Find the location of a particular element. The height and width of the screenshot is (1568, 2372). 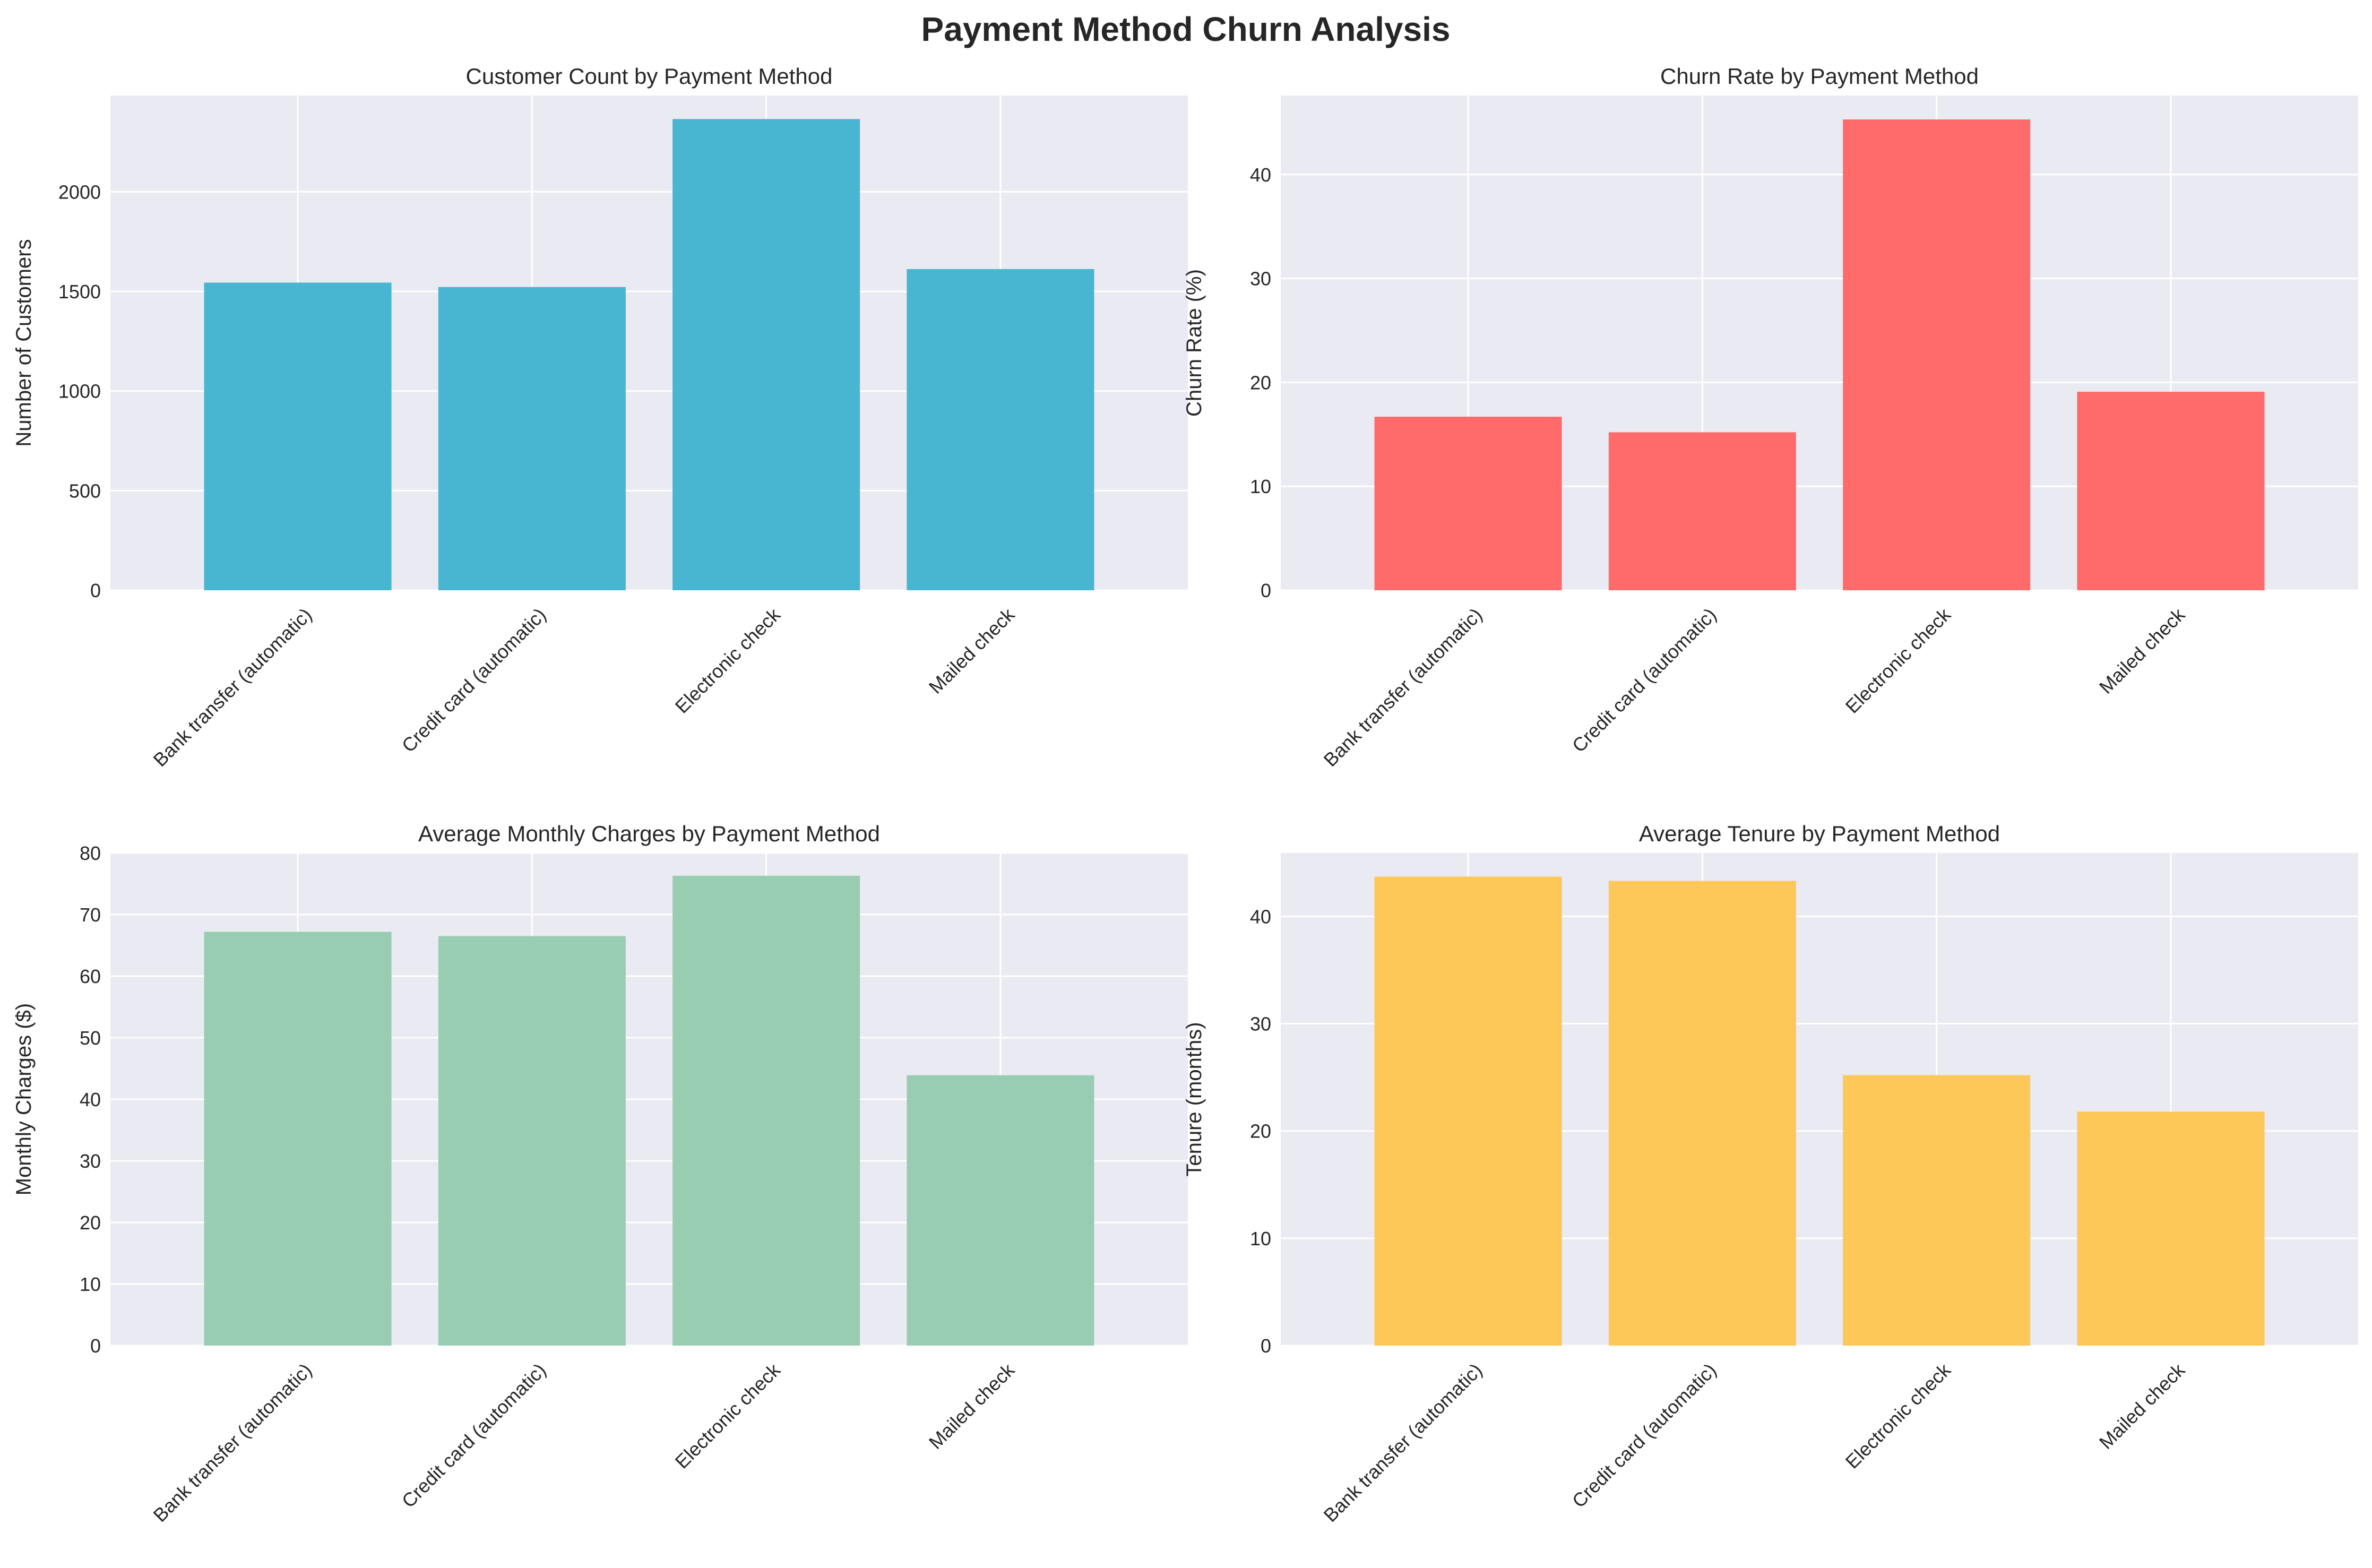

panel-title: Customer Count by Payment Method is located at coordinates (649, 77).